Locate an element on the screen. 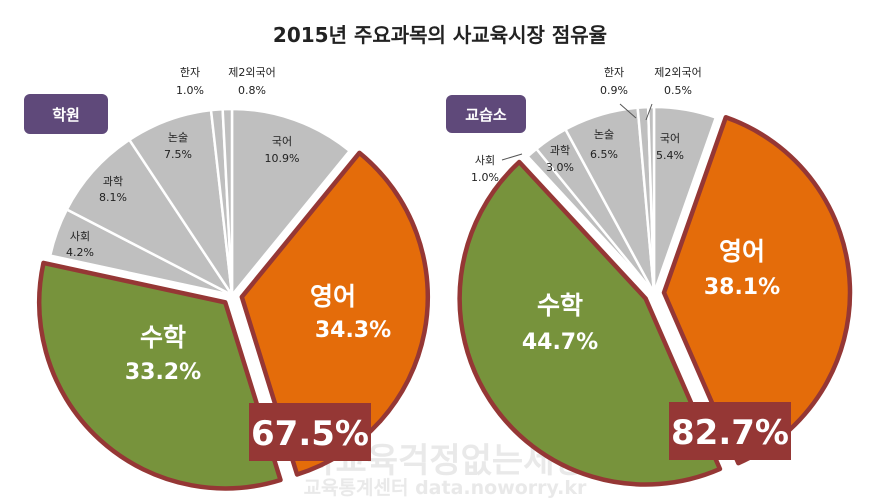 Image resolution: width=875 pixels, height=499 pixels. total-box-gyoseupso-bg is located at coordinates (730, 431).